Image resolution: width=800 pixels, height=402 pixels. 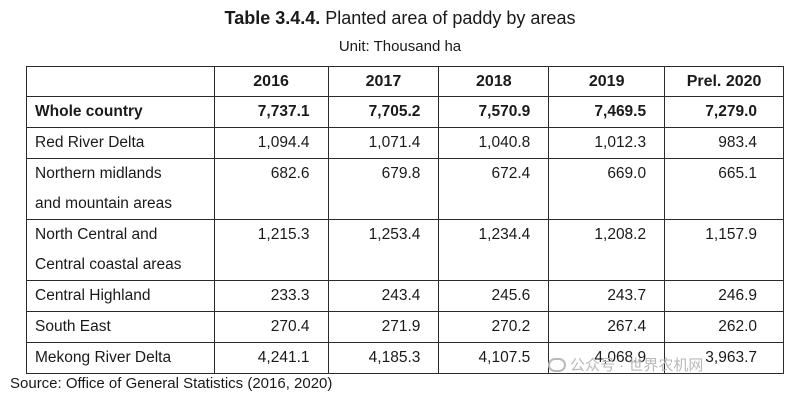 What do you see at coordinates (724, 250) in the screenshot?
I see `value-cell: 1,157.9` at bounding box center [724, 250].